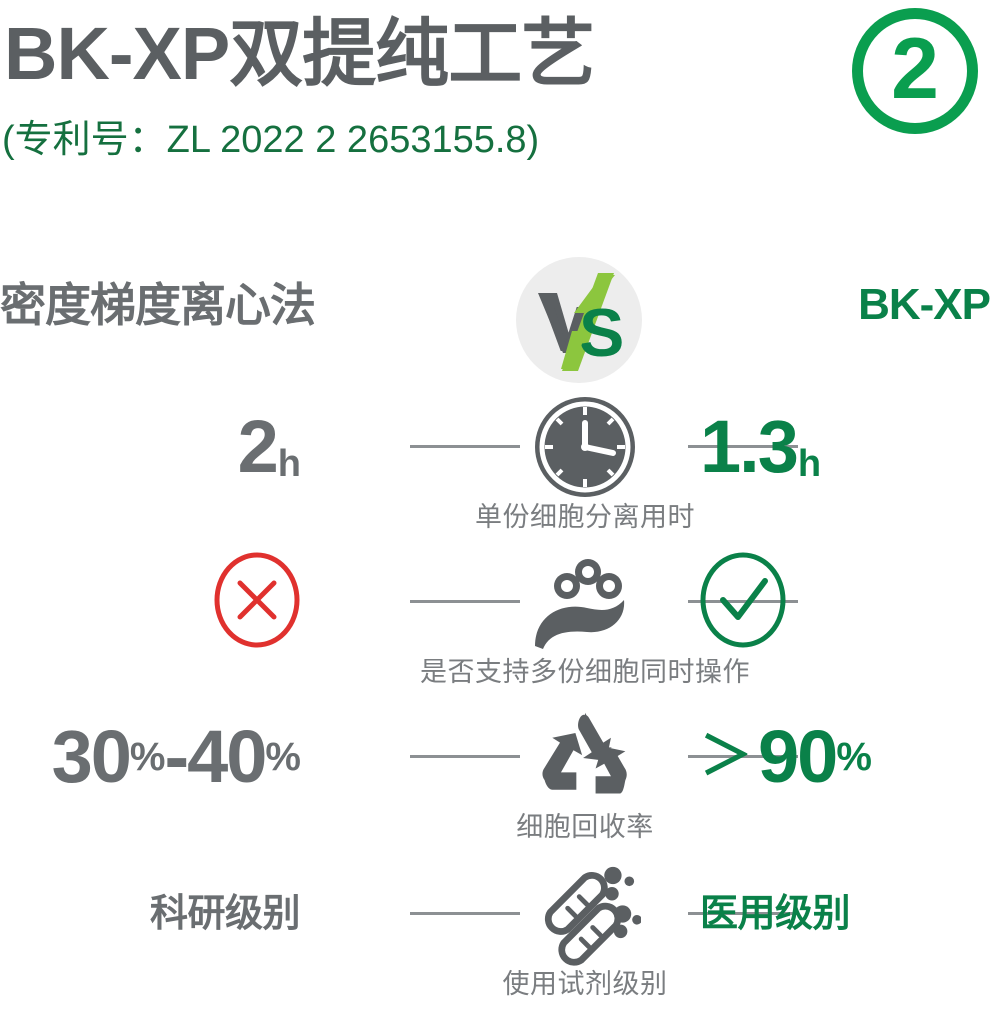 The width and height of the screenshot is (1000, 1017). I want to click on row-3-right-percent: %, so click(854, 757).